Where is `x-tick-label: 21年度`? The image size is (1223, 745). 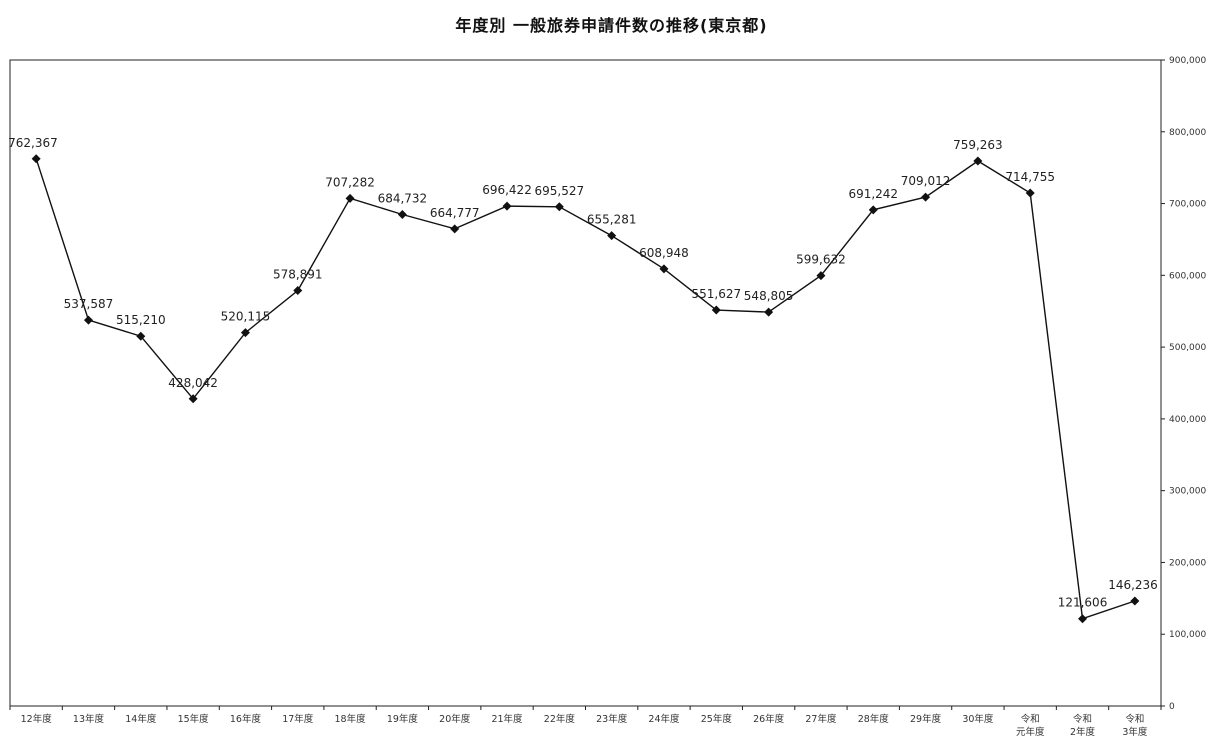
x-tick-label: 21年度 is located at coordinates (507, 719).